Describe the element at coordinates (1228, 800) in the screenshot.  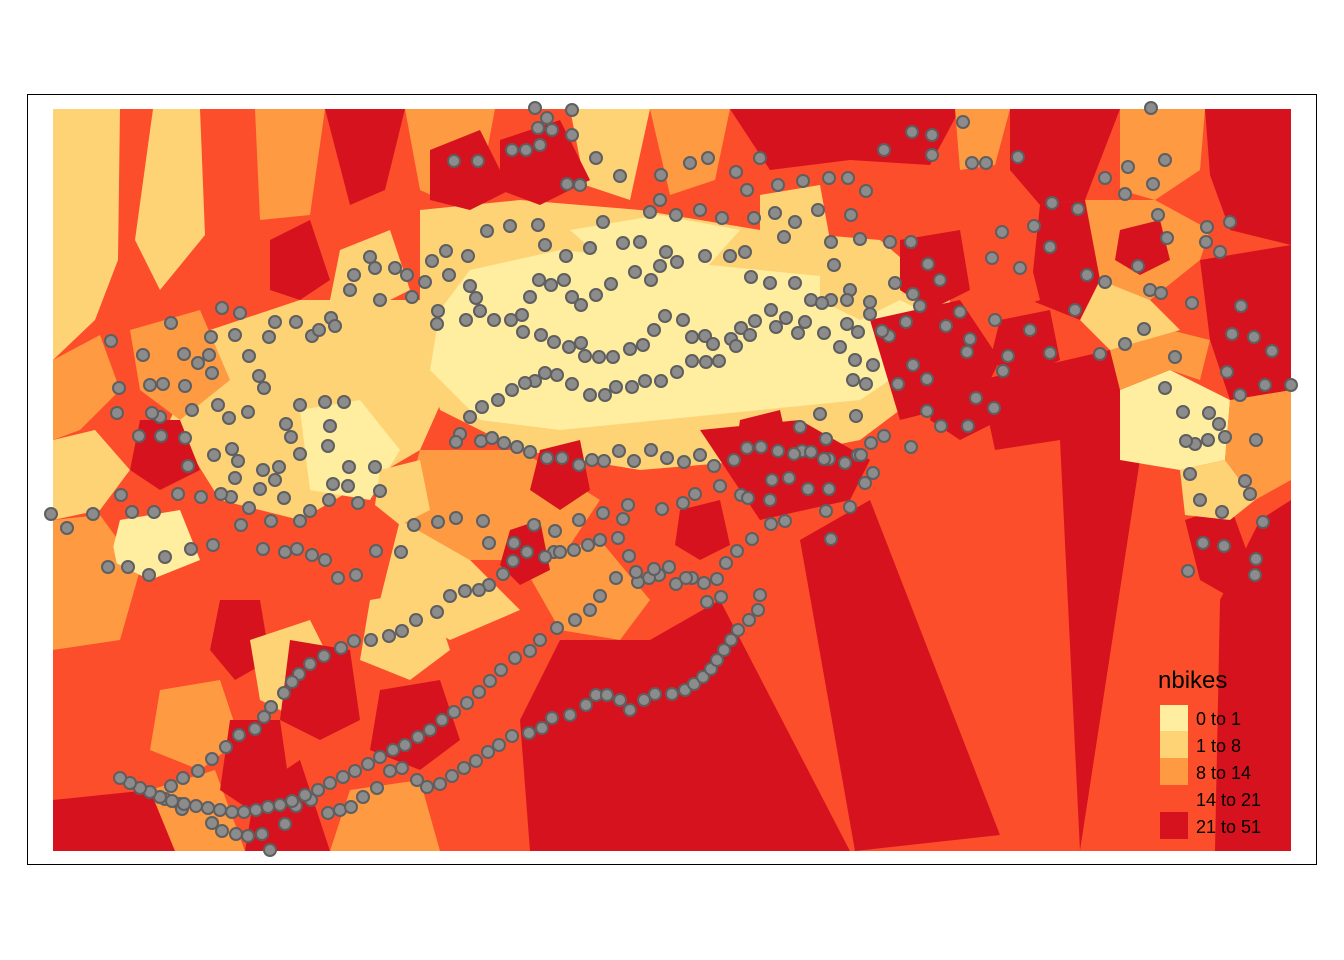
I see `legend-label-3: 14 to 21` at that location.